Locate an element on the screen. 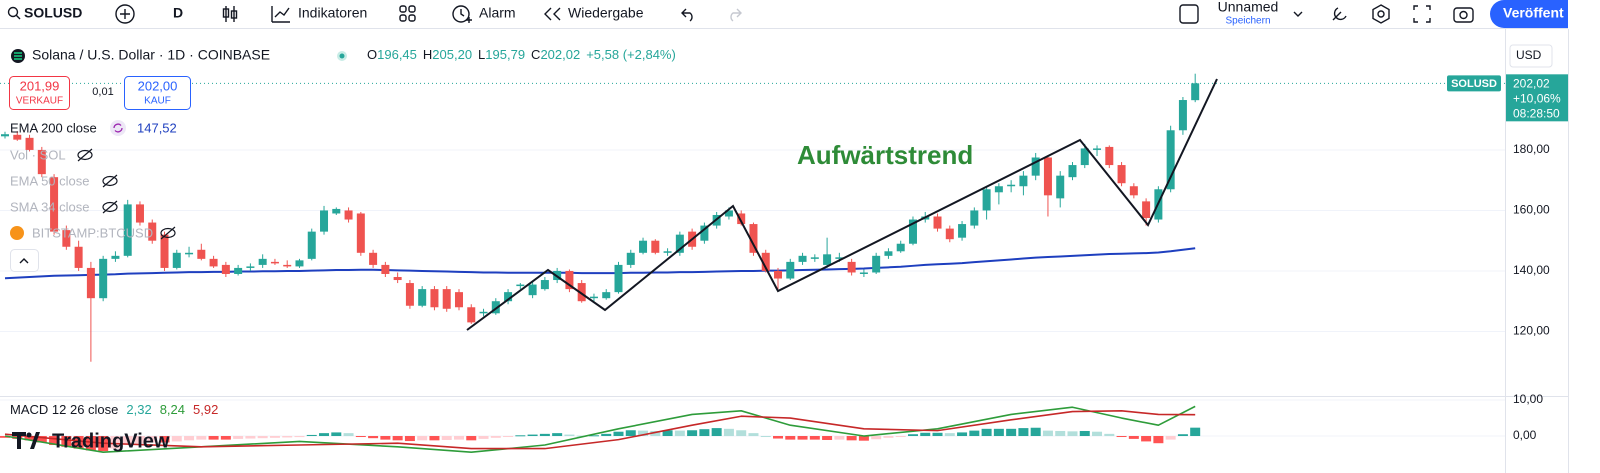 The width and height of the screenshot is (1600, 473). symbol: SOLUSD is located at coordinates (53, 13).